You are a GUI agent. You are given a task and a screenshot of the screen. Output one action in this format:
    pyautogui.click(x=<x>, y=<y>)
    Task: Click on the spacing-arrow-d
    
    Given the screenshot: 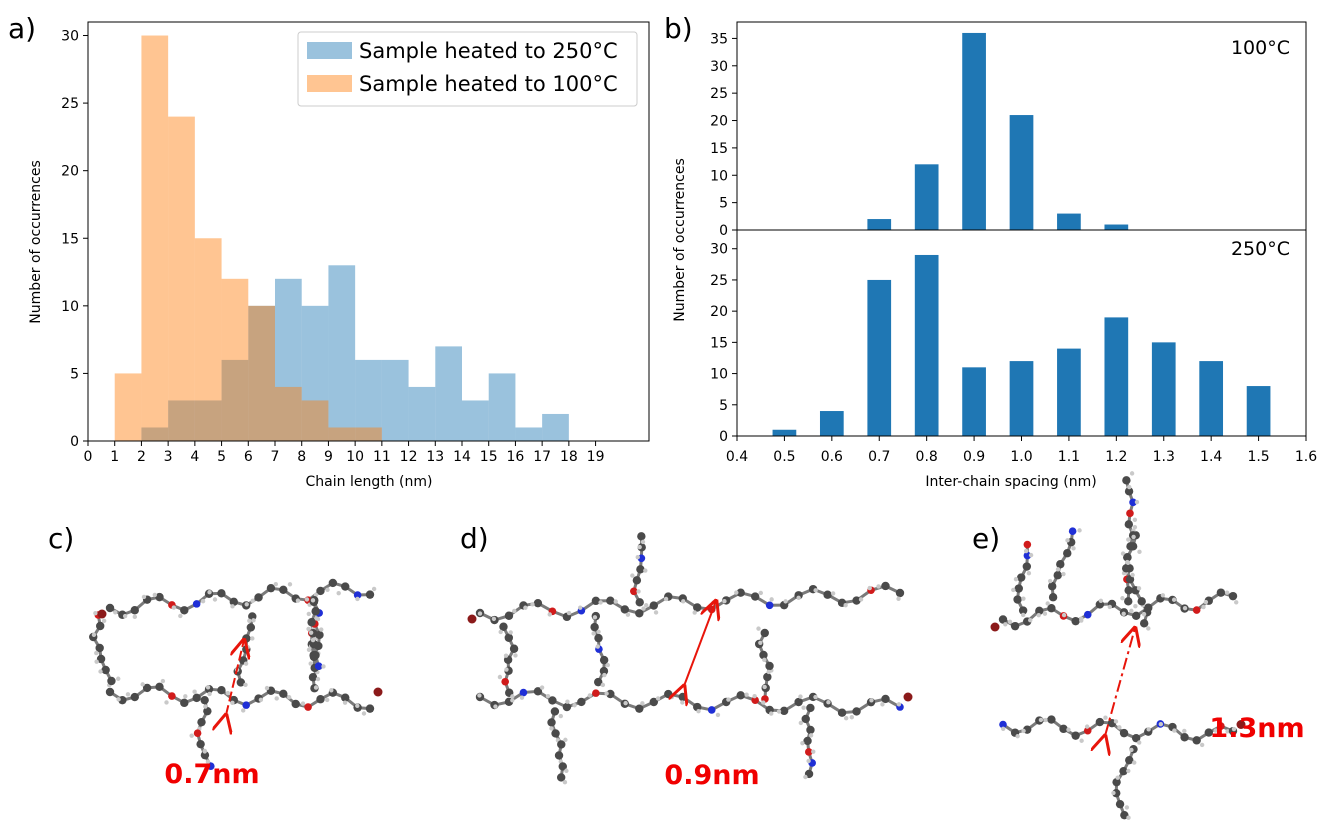 What is the action you would take?
    pyautogui.click(x=700, y=643)
    